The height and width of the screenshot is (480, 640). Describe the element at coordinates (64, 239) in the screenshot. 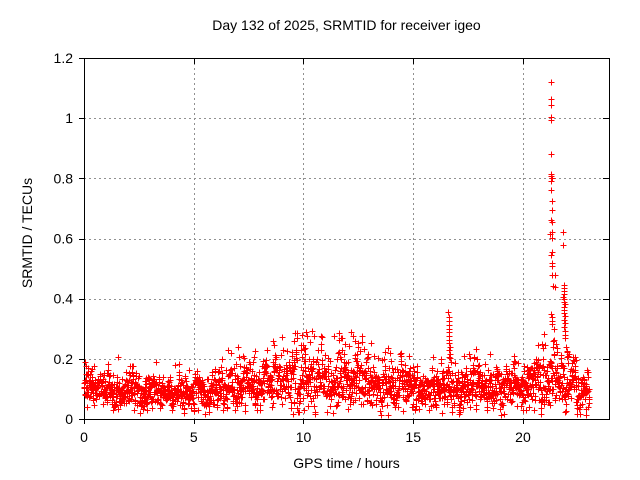

I see `y-tick-label: 0.6` at that location.